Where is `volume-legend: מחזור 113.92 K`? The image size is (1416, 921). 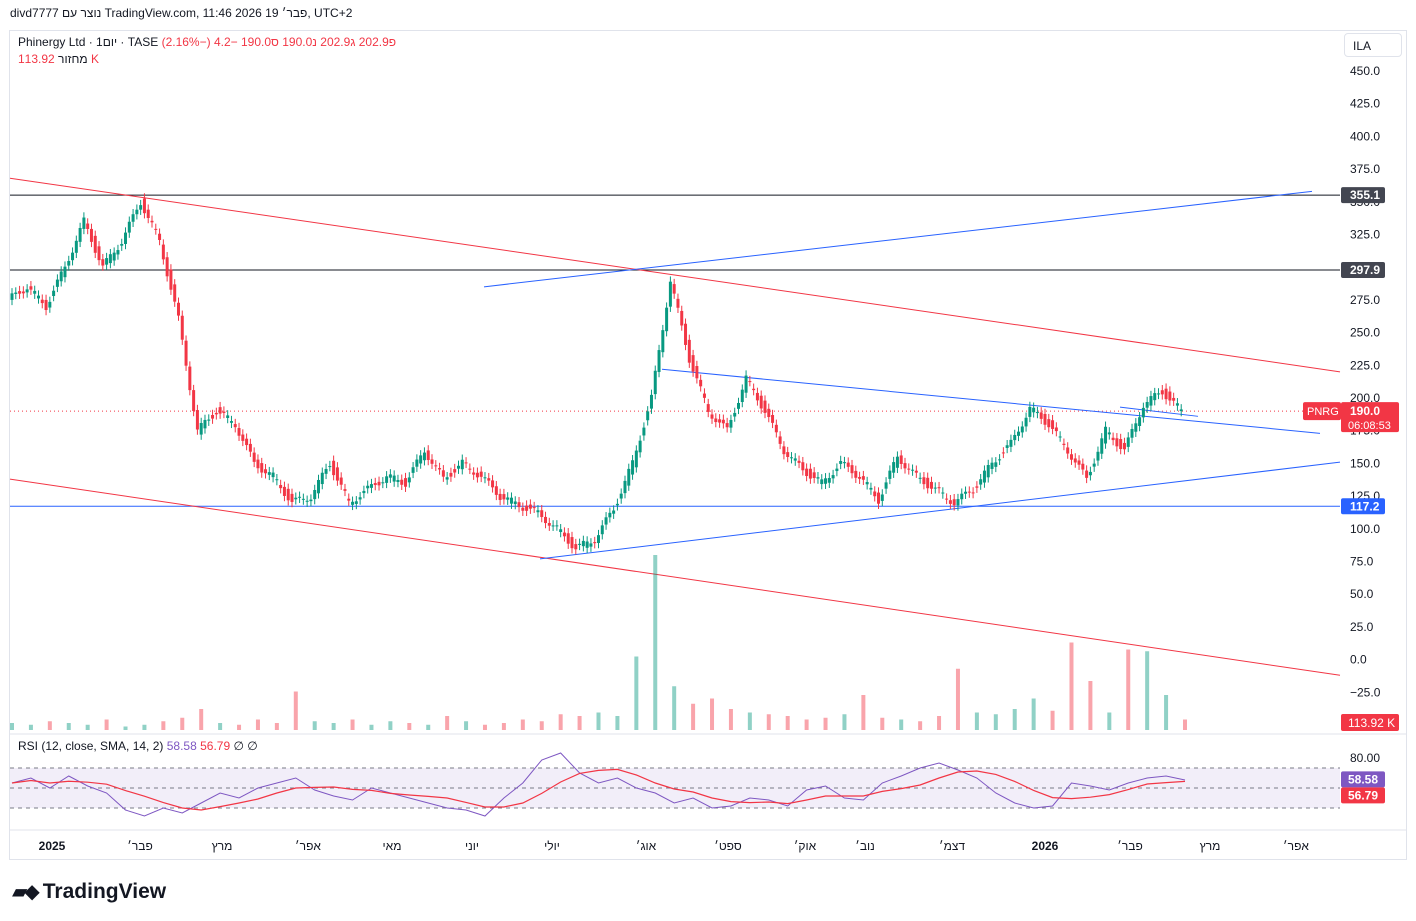
volume-legend: מחזור 113.92 K is located at coordinates (58, 59).